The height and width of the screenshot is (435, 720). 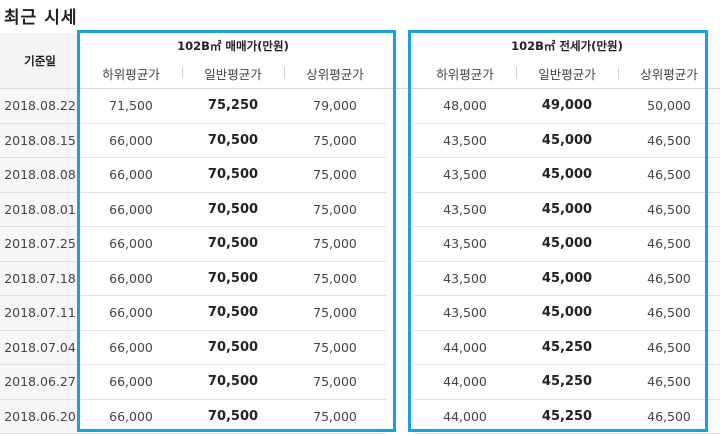 I want to click on date-cell: 2018.06.27, so click(x=40, y=382).